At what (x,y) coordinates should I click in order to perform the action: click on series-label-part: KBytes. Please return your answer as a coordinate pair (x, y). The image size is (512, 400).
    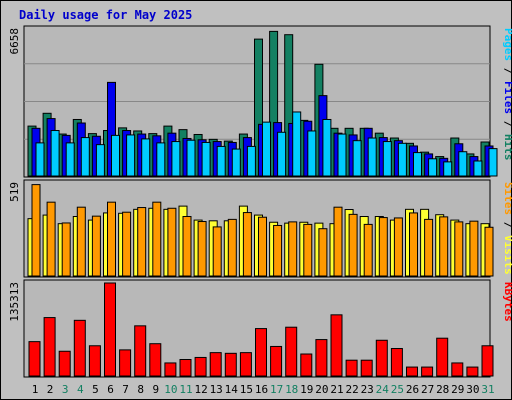
    Looking at the image, I should click on (507, 302).